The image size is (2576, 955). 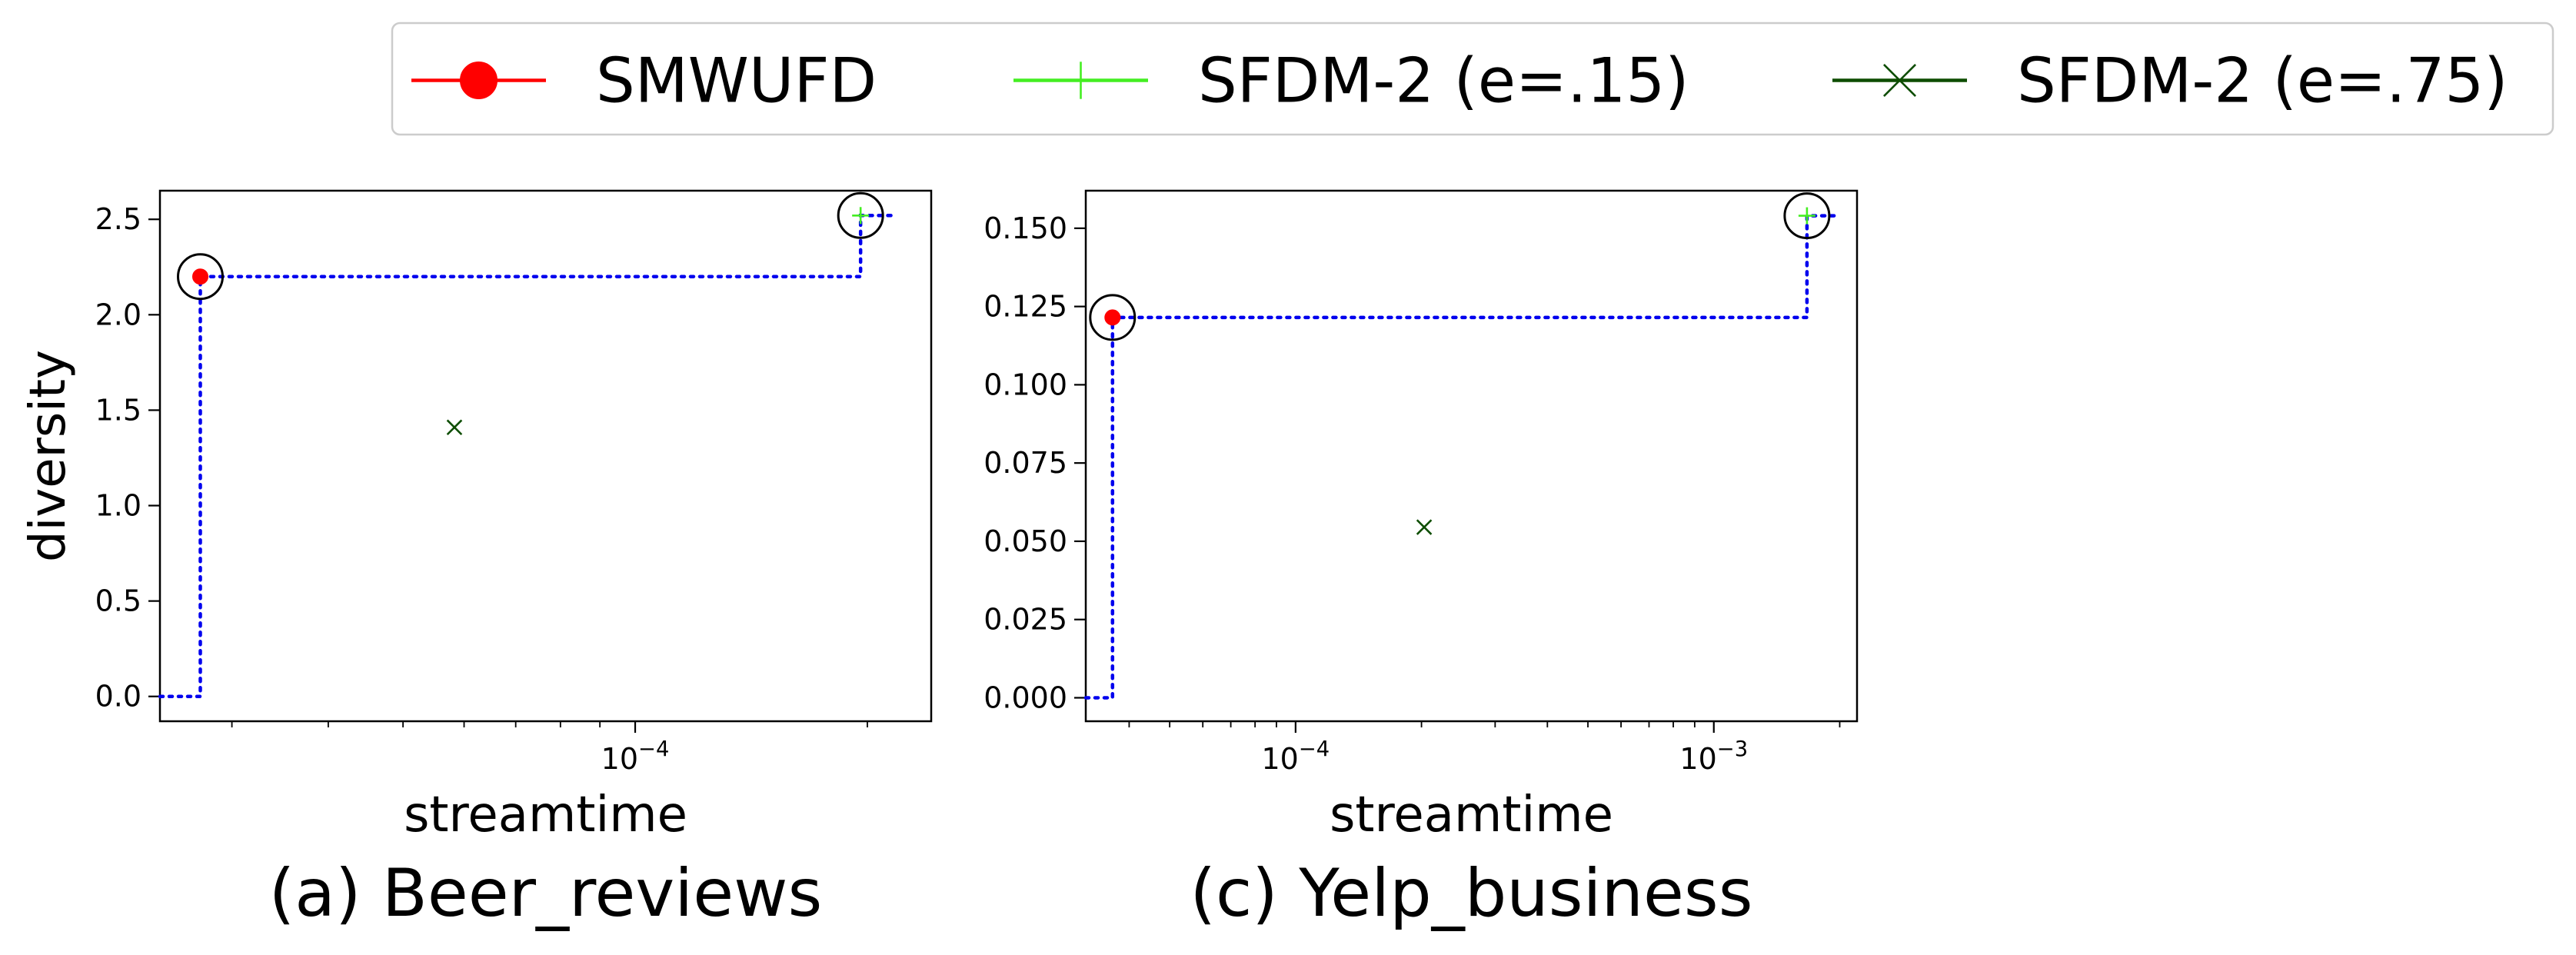 I want to click on y-tick-label: 1.0, so click(x=118, y=506).